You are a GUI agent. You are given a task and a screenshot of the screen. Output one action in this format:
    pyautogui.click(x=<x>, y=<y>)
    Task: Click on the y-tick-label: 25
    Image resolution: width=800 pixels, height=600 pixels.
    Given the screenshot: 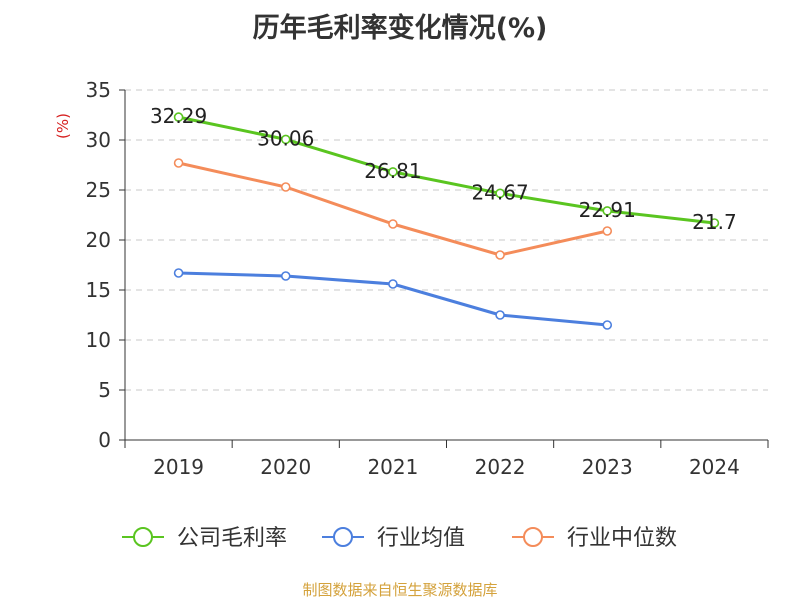 What is the action you would take?
    pyautogui.click(x=98, y=190)
    